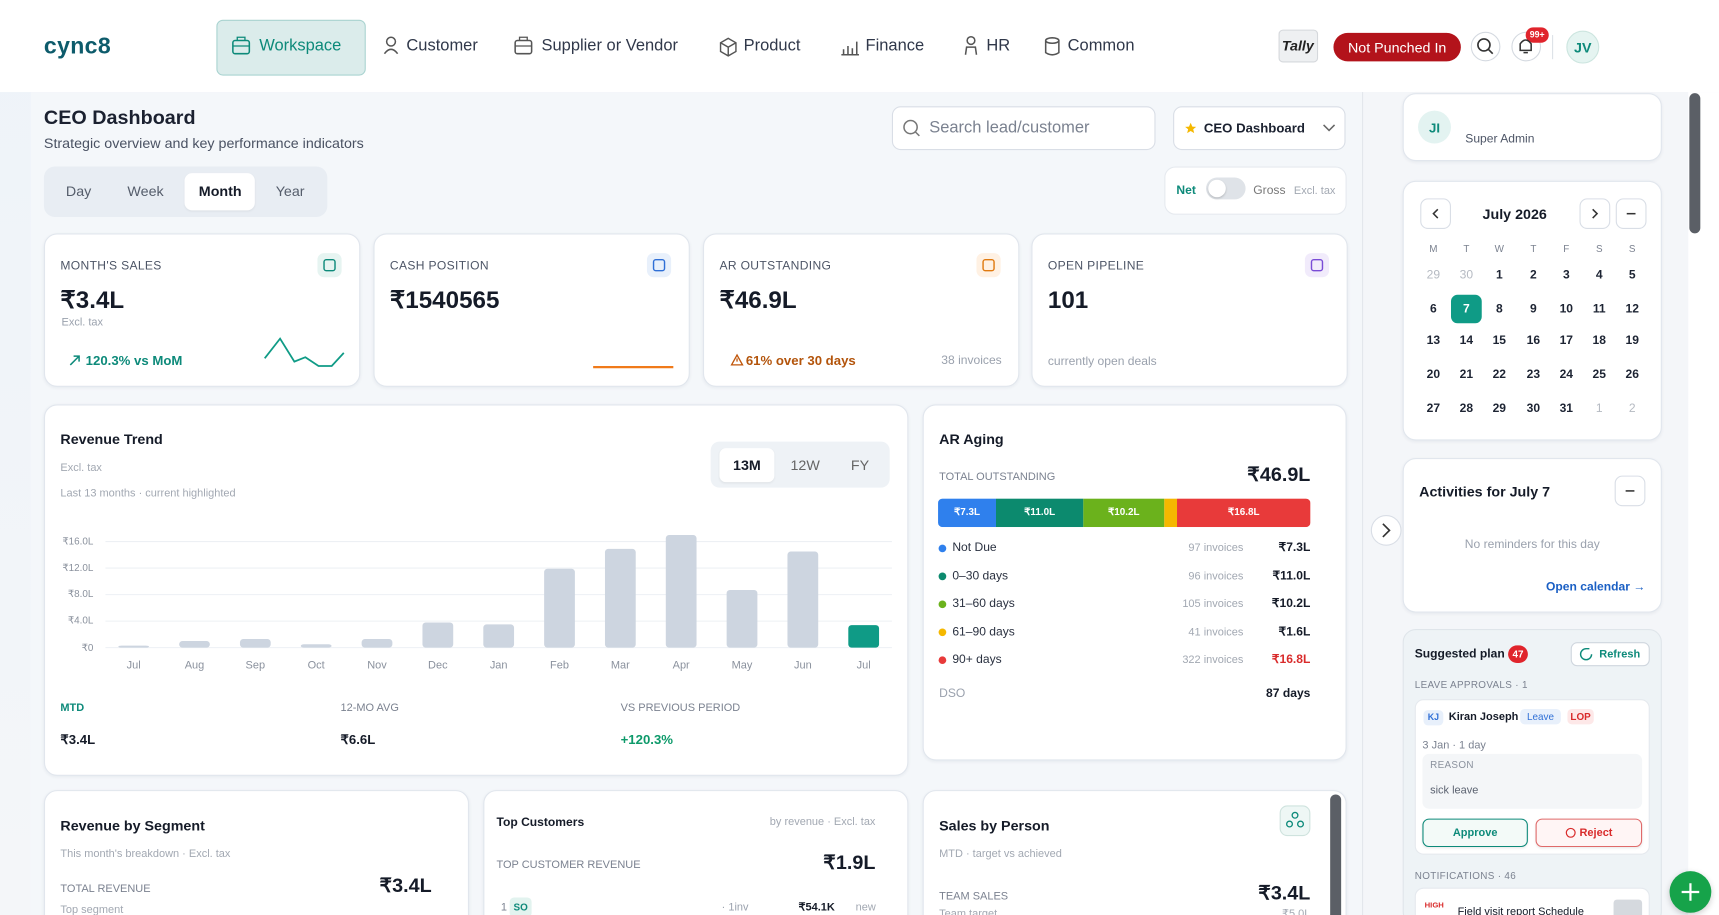  What do you see at coordinates (1533, 341) in the screenshot?
I see `calendar-day: 16` at bounding box center [1533, 341].